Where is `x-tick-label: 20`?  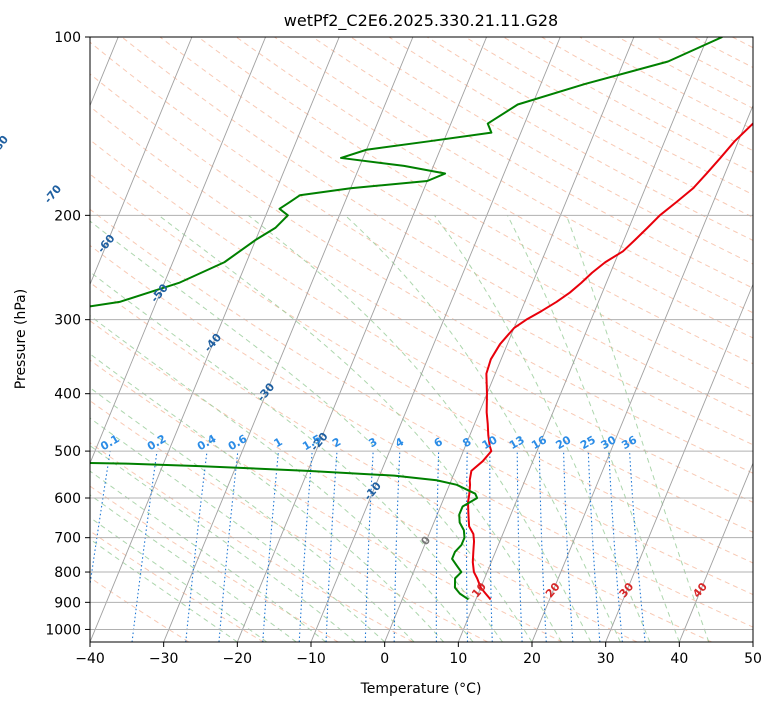
x-tick-label: 20 is located at coordinates (532, 659).